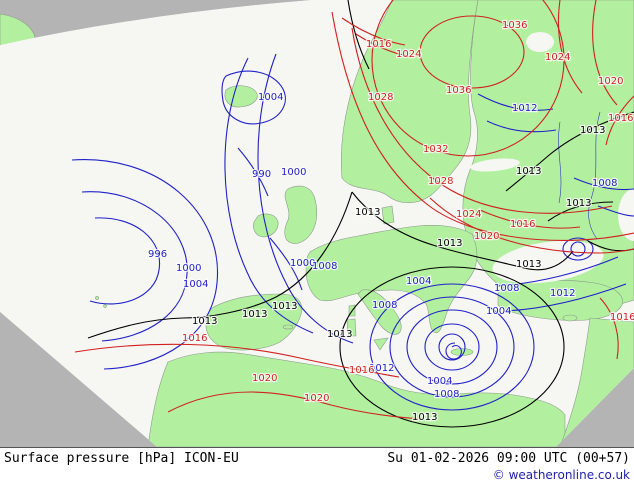 Image resolution: width=634 pixels, height=490 pixels. What do you see at coordinates (435, 149) in the screenshot?
I see `isobar-label: 1032` at bounding box center [435, 149].